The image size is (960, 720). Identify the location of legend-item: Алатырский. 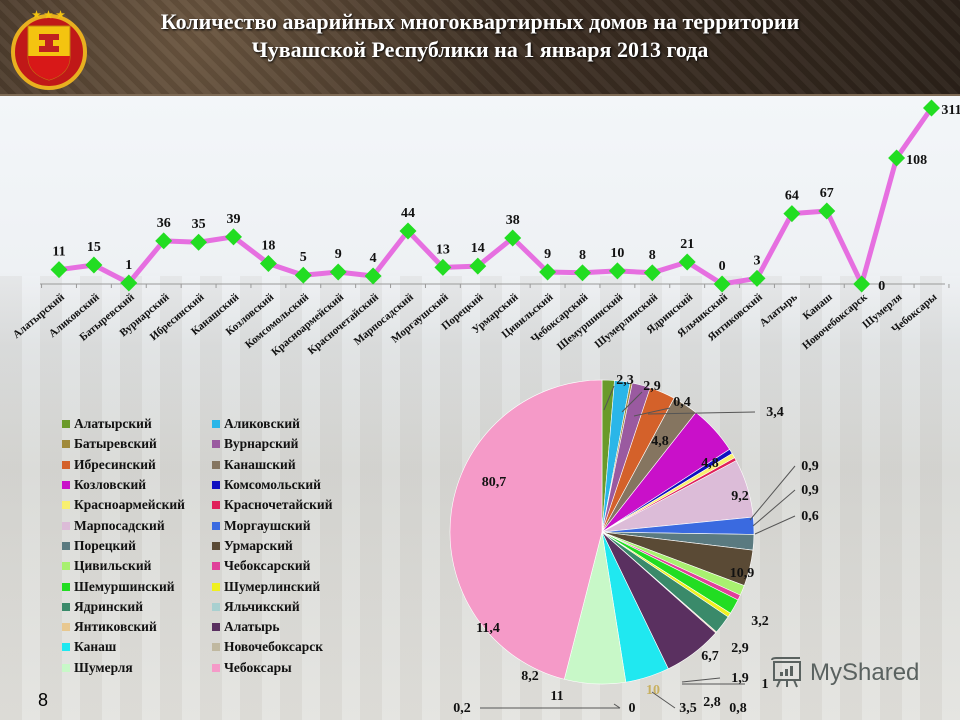
(137, 424).